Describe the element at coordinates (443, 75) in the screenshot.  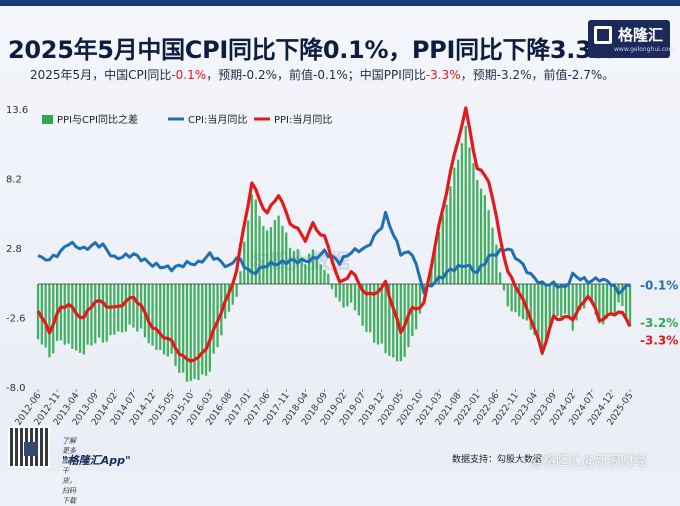
I see `subtitle-value: -3.3%` at that location.